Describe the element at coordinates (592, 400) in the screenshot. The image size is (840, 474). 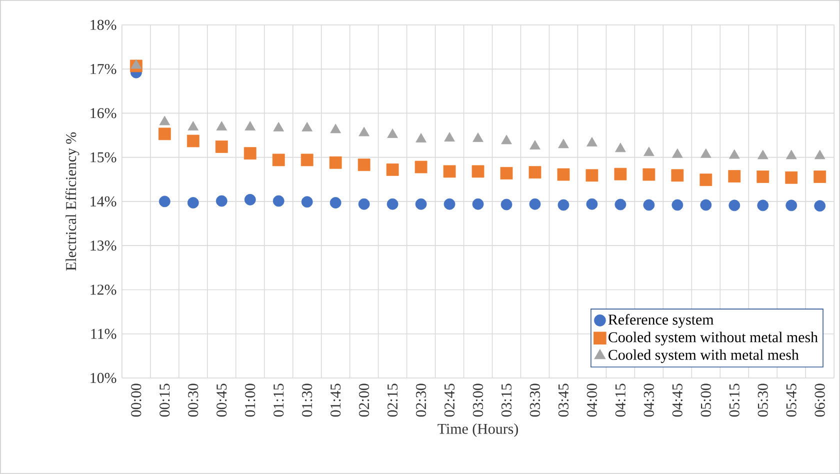
I see `x-tick-label: 04:00` at that location.